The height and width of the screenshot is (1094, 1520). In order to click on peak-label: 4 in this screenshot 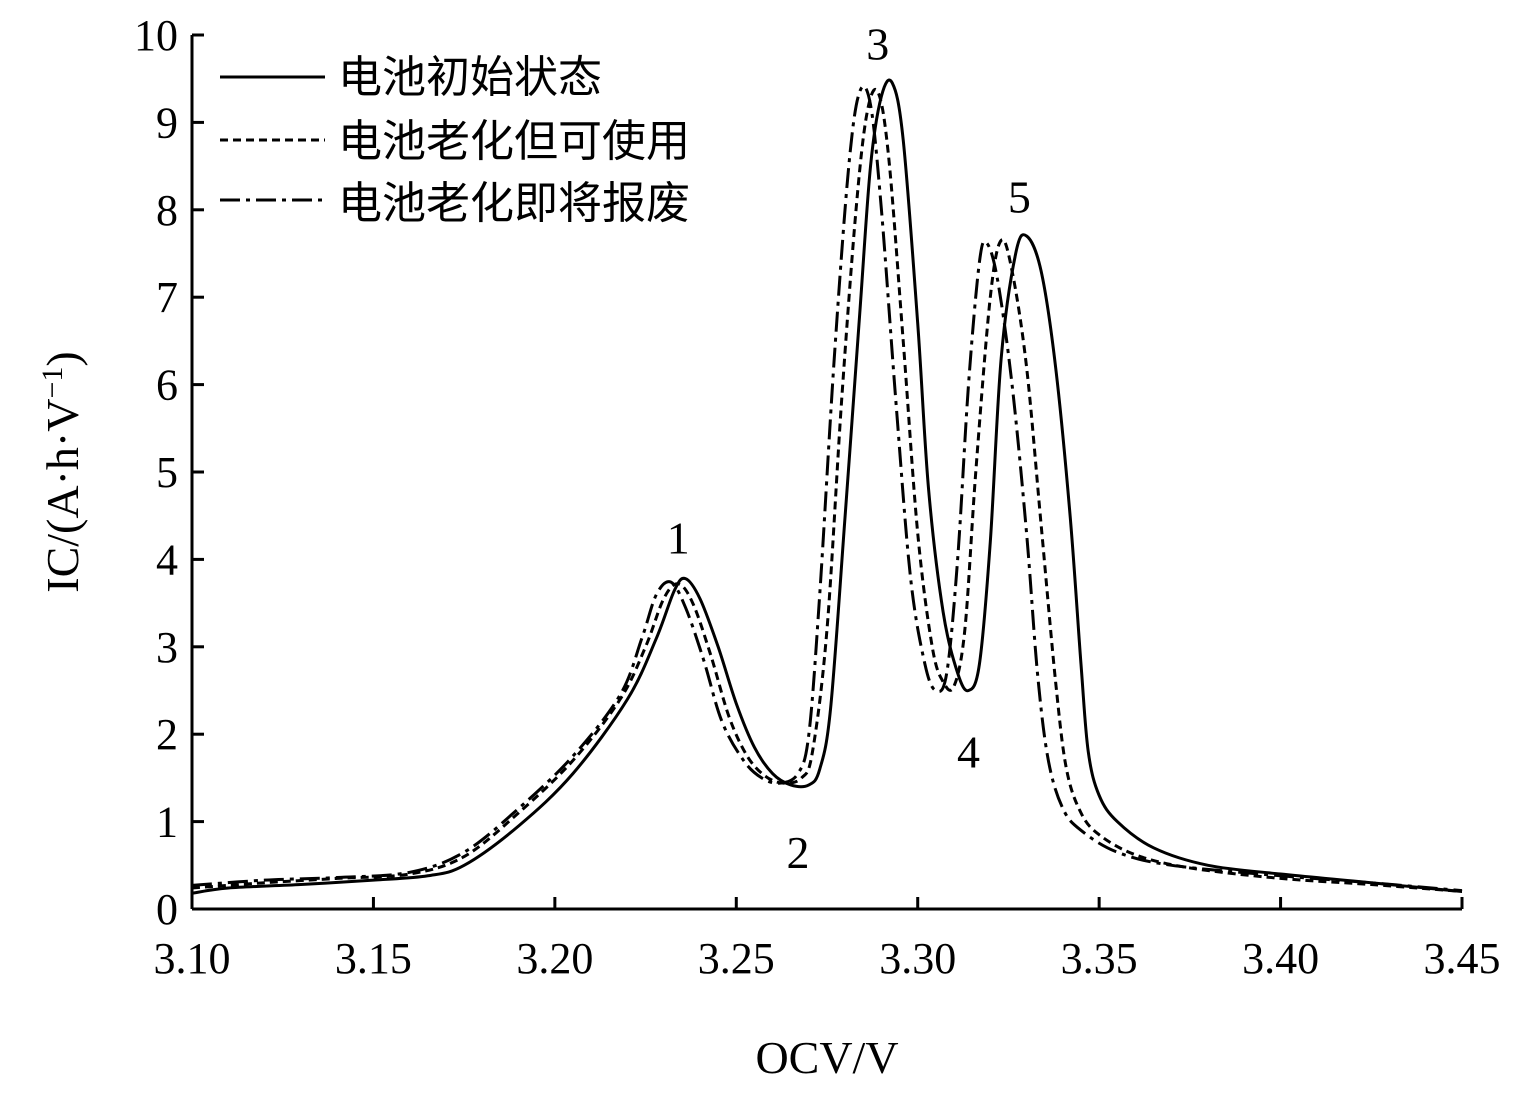, I will do `click(968, 752)`.